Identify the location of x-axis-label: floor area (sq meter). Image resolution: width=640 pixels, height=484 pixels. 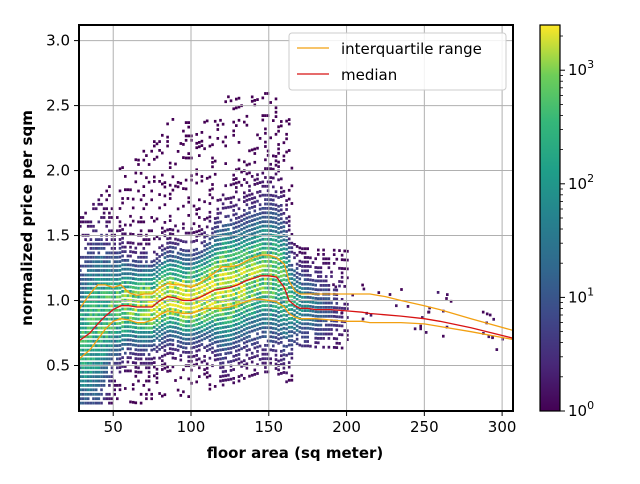
(295, 453).